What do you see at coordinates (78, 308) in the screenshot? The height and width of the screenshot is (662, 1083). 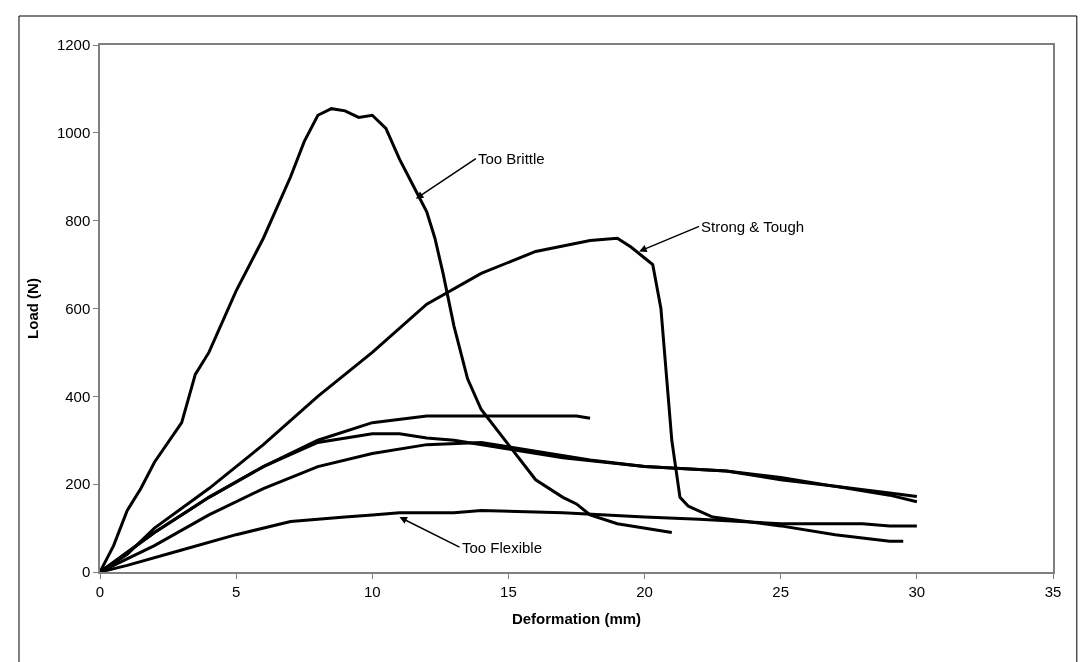 I see `y-tick-label: 600` at bounding box center [78, 308].